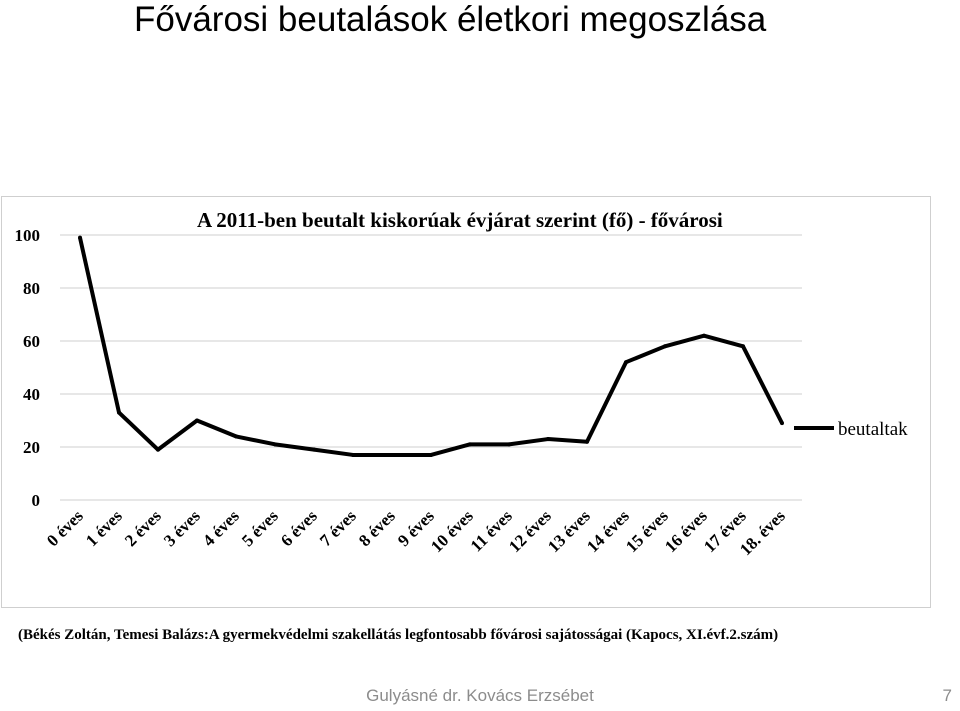 The image size is (960, 711). Describe the element at coordinates (530, 531) in the screenshot. I see `x-tick-label: 12 éves` at that location.